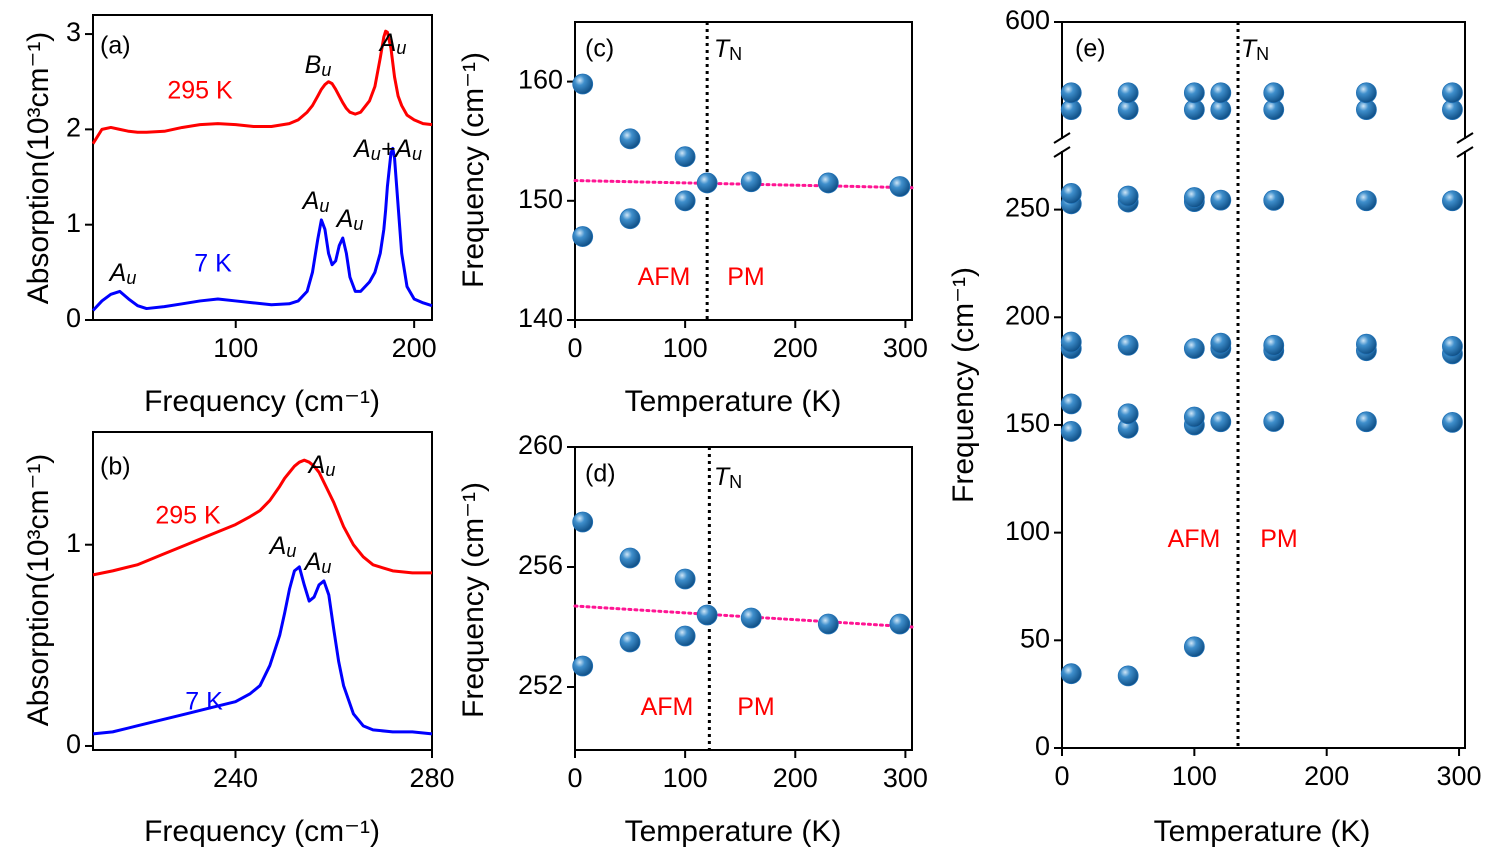 Image resolution: width=1494 pixels, height=861 pixels. Describe the element at coordinates (540, 685) in the screenshot. I see `y-tick-label: 252` at that location.